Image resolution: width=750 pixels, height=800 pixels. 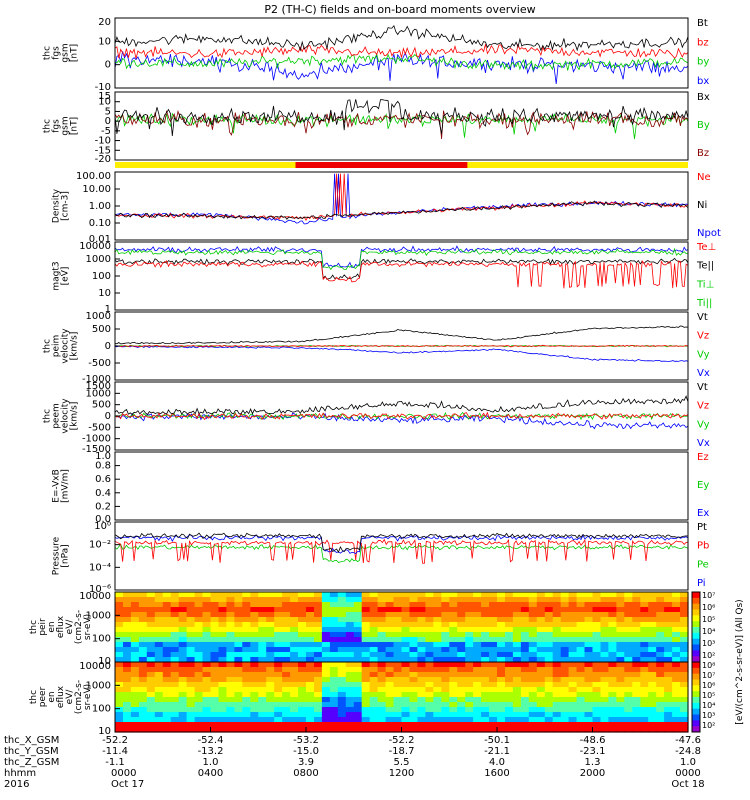 I want to click on y-tick-label: 0.4, so click(x=103, y=493).